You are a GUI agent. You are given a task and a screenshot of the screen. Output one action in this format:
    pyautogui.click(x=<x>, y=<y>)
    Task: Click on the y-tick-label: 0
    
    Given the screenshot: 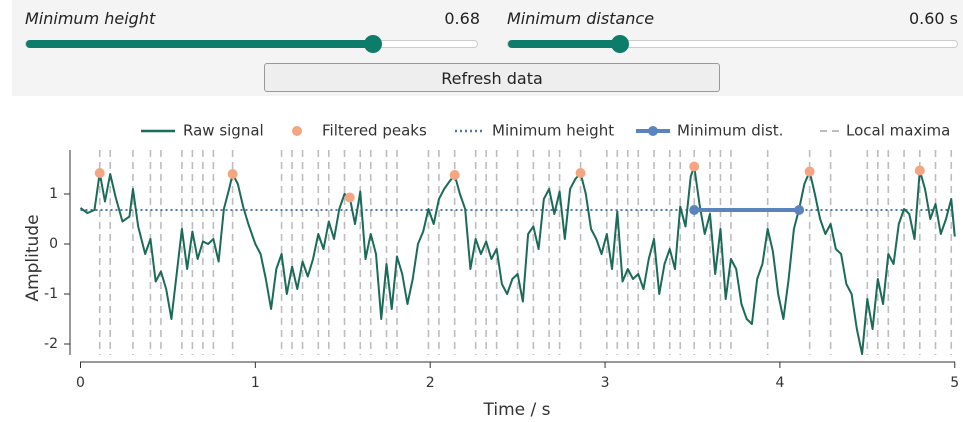 What is the action you would take?
    pyautogui.click(x=53, y=244)
    